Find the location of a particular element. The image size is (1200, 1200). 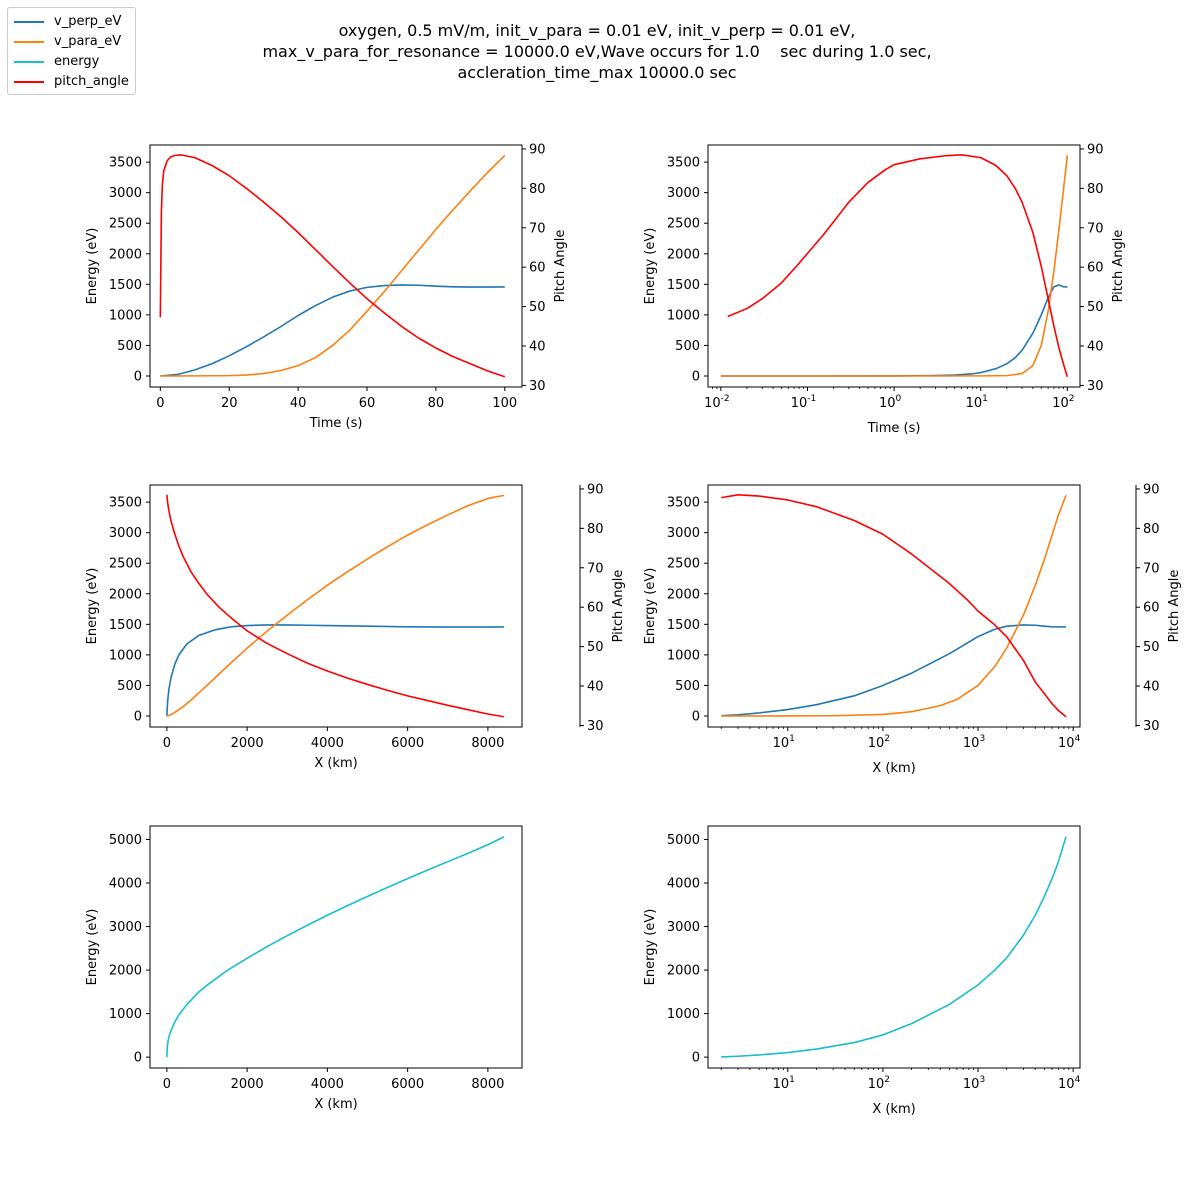

y2-tick-label: 40 is located at coordinates (1151, 687).